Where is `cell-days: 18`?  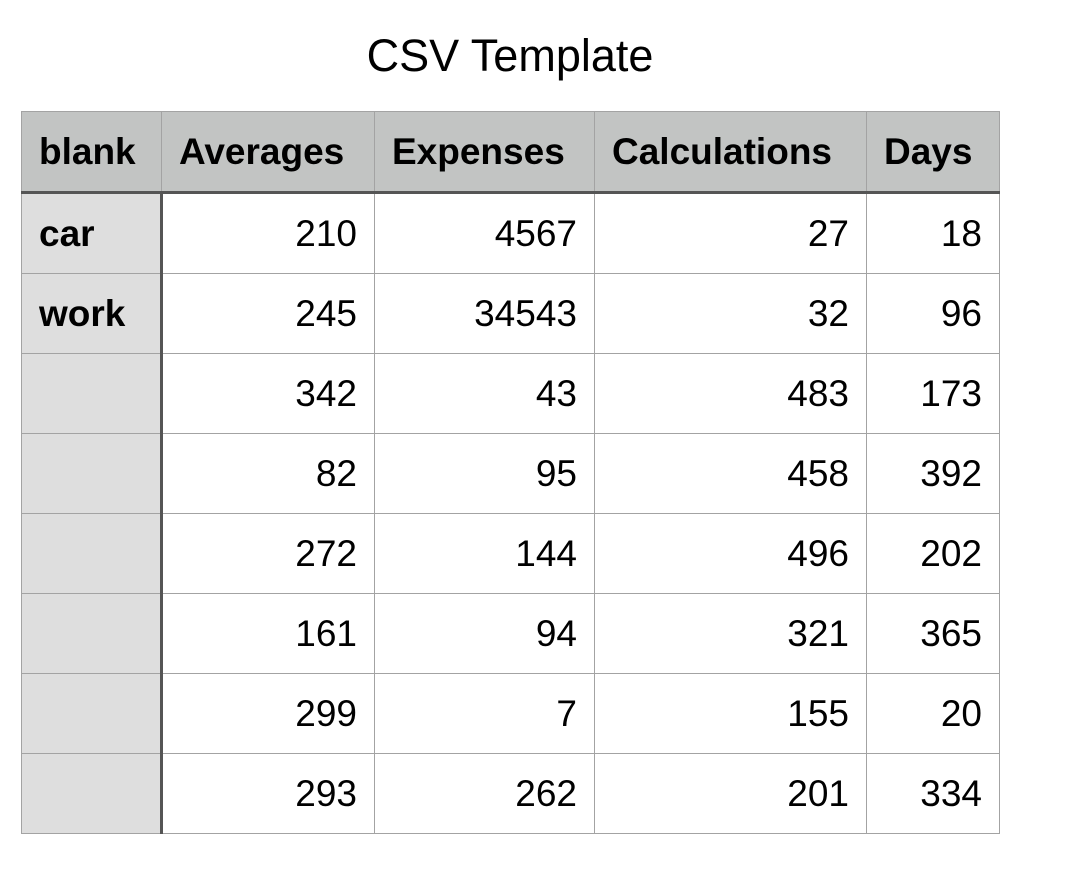
cell-days: 18 is located at coordinates (933, 233).